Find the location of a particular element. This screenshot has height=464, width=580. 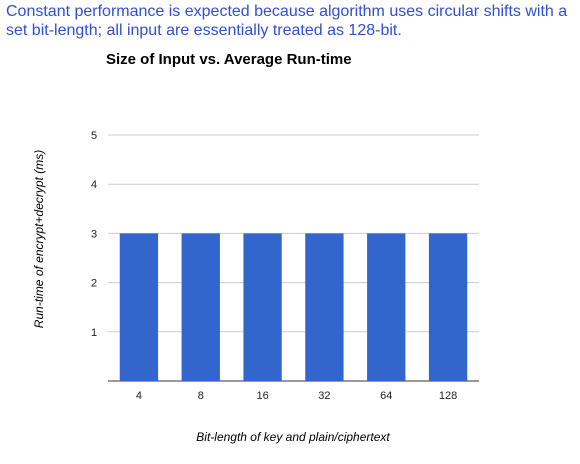

y-tick-label: 2 is located at coordinates (94, 284).